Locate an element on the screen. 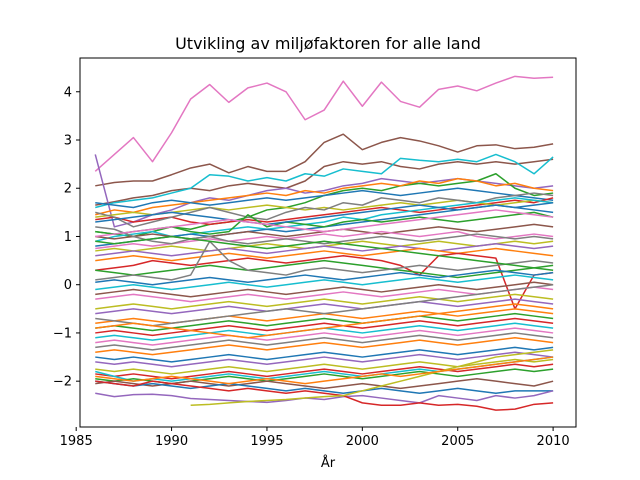  x-tick-label: 2000 is located at coordinates (362, 441).